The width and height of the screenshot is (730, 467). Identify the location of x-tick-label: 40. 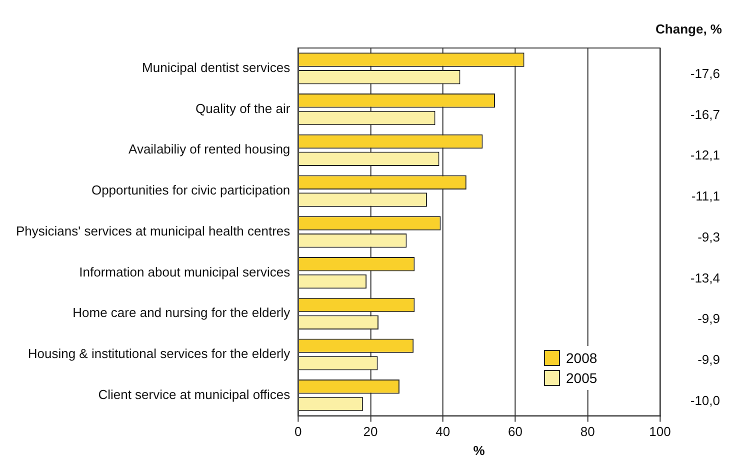
(443, 432).